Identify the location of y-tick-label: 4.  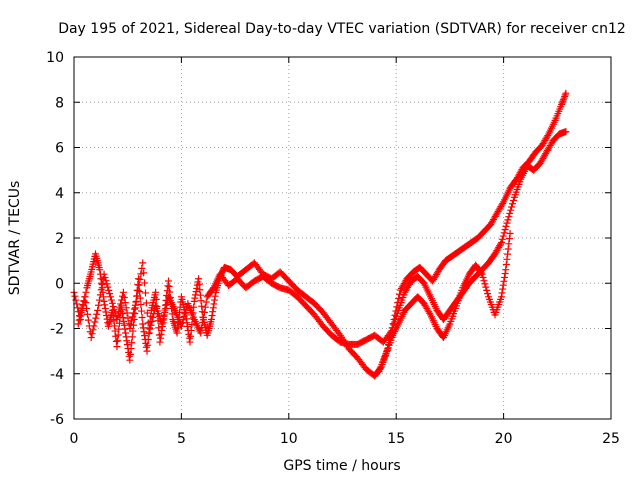
(59, 194).